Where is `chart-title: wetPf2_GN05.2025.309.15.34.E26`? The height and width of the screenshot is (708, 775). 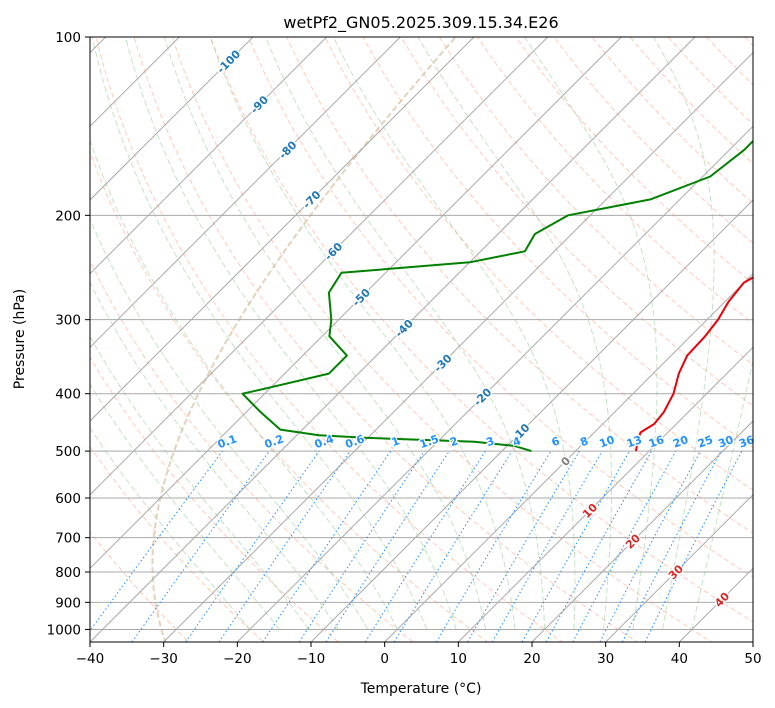
chart-title: wetPf2_GN05.2025.309.15.34.E26 is located at coordinates (420, 23).